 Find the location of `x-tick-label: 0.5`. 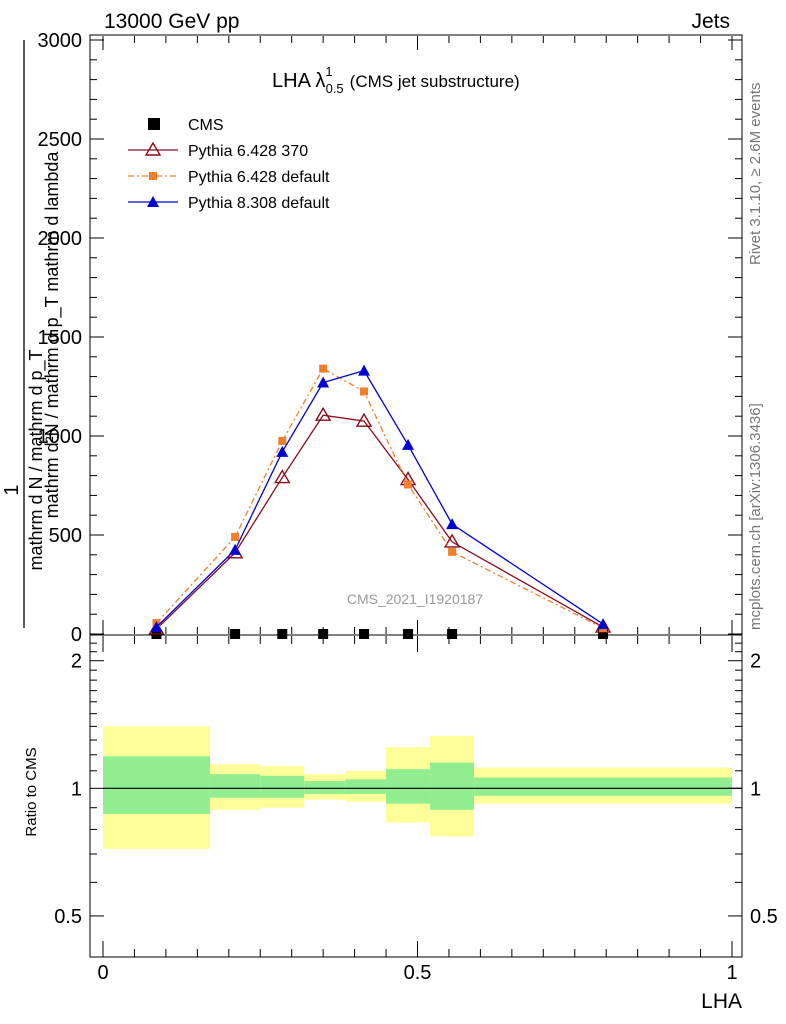

x-tick-label: 0.5 is located at coordinates (418, 973).